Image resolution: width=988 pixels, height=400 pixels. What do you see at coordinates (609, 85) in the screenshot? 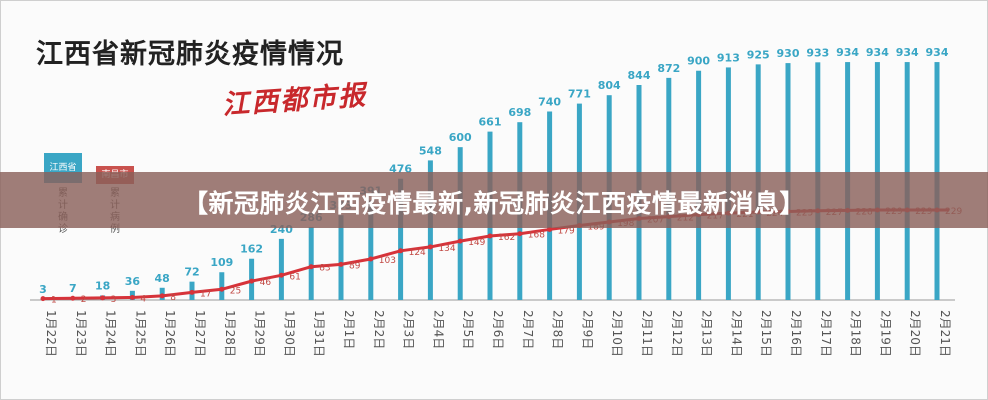
I see `bar-value-label: 804` at bounding box center [609, 85].